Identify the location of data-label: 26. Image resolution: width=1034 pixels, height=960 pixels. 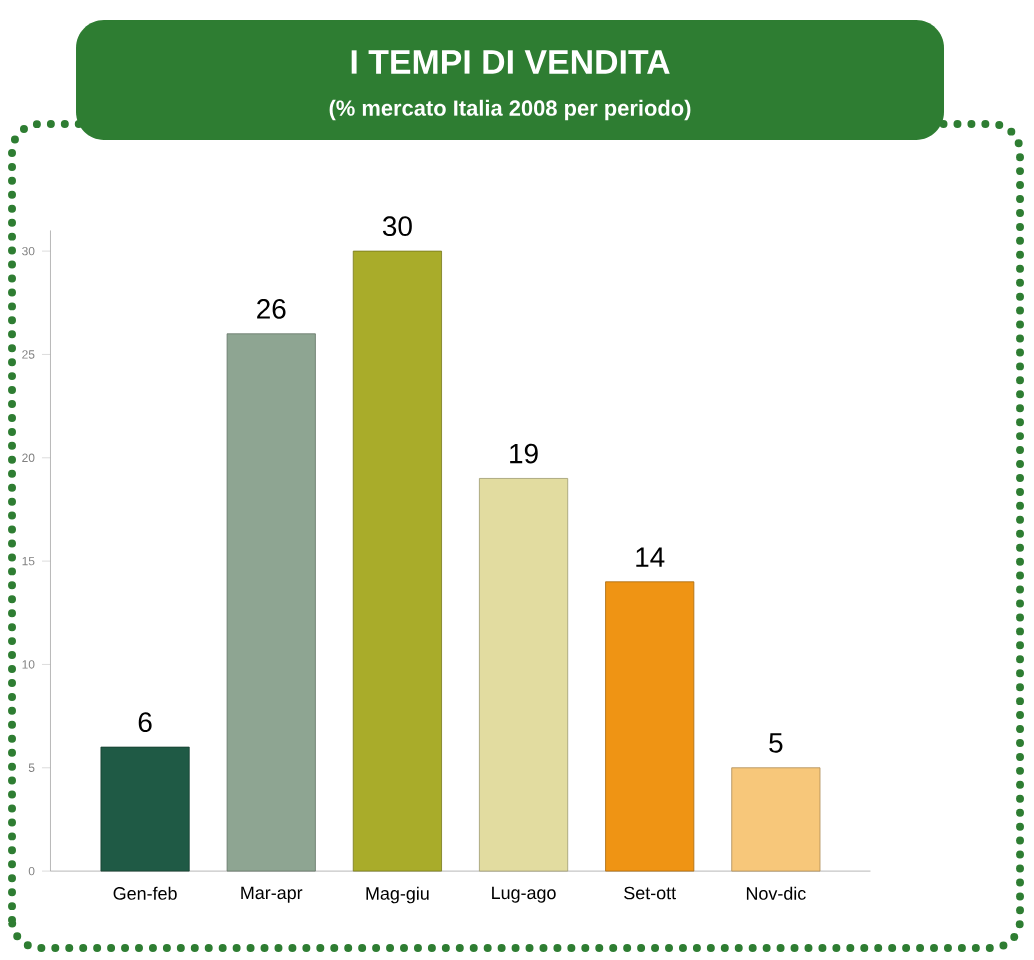
(271, 309).